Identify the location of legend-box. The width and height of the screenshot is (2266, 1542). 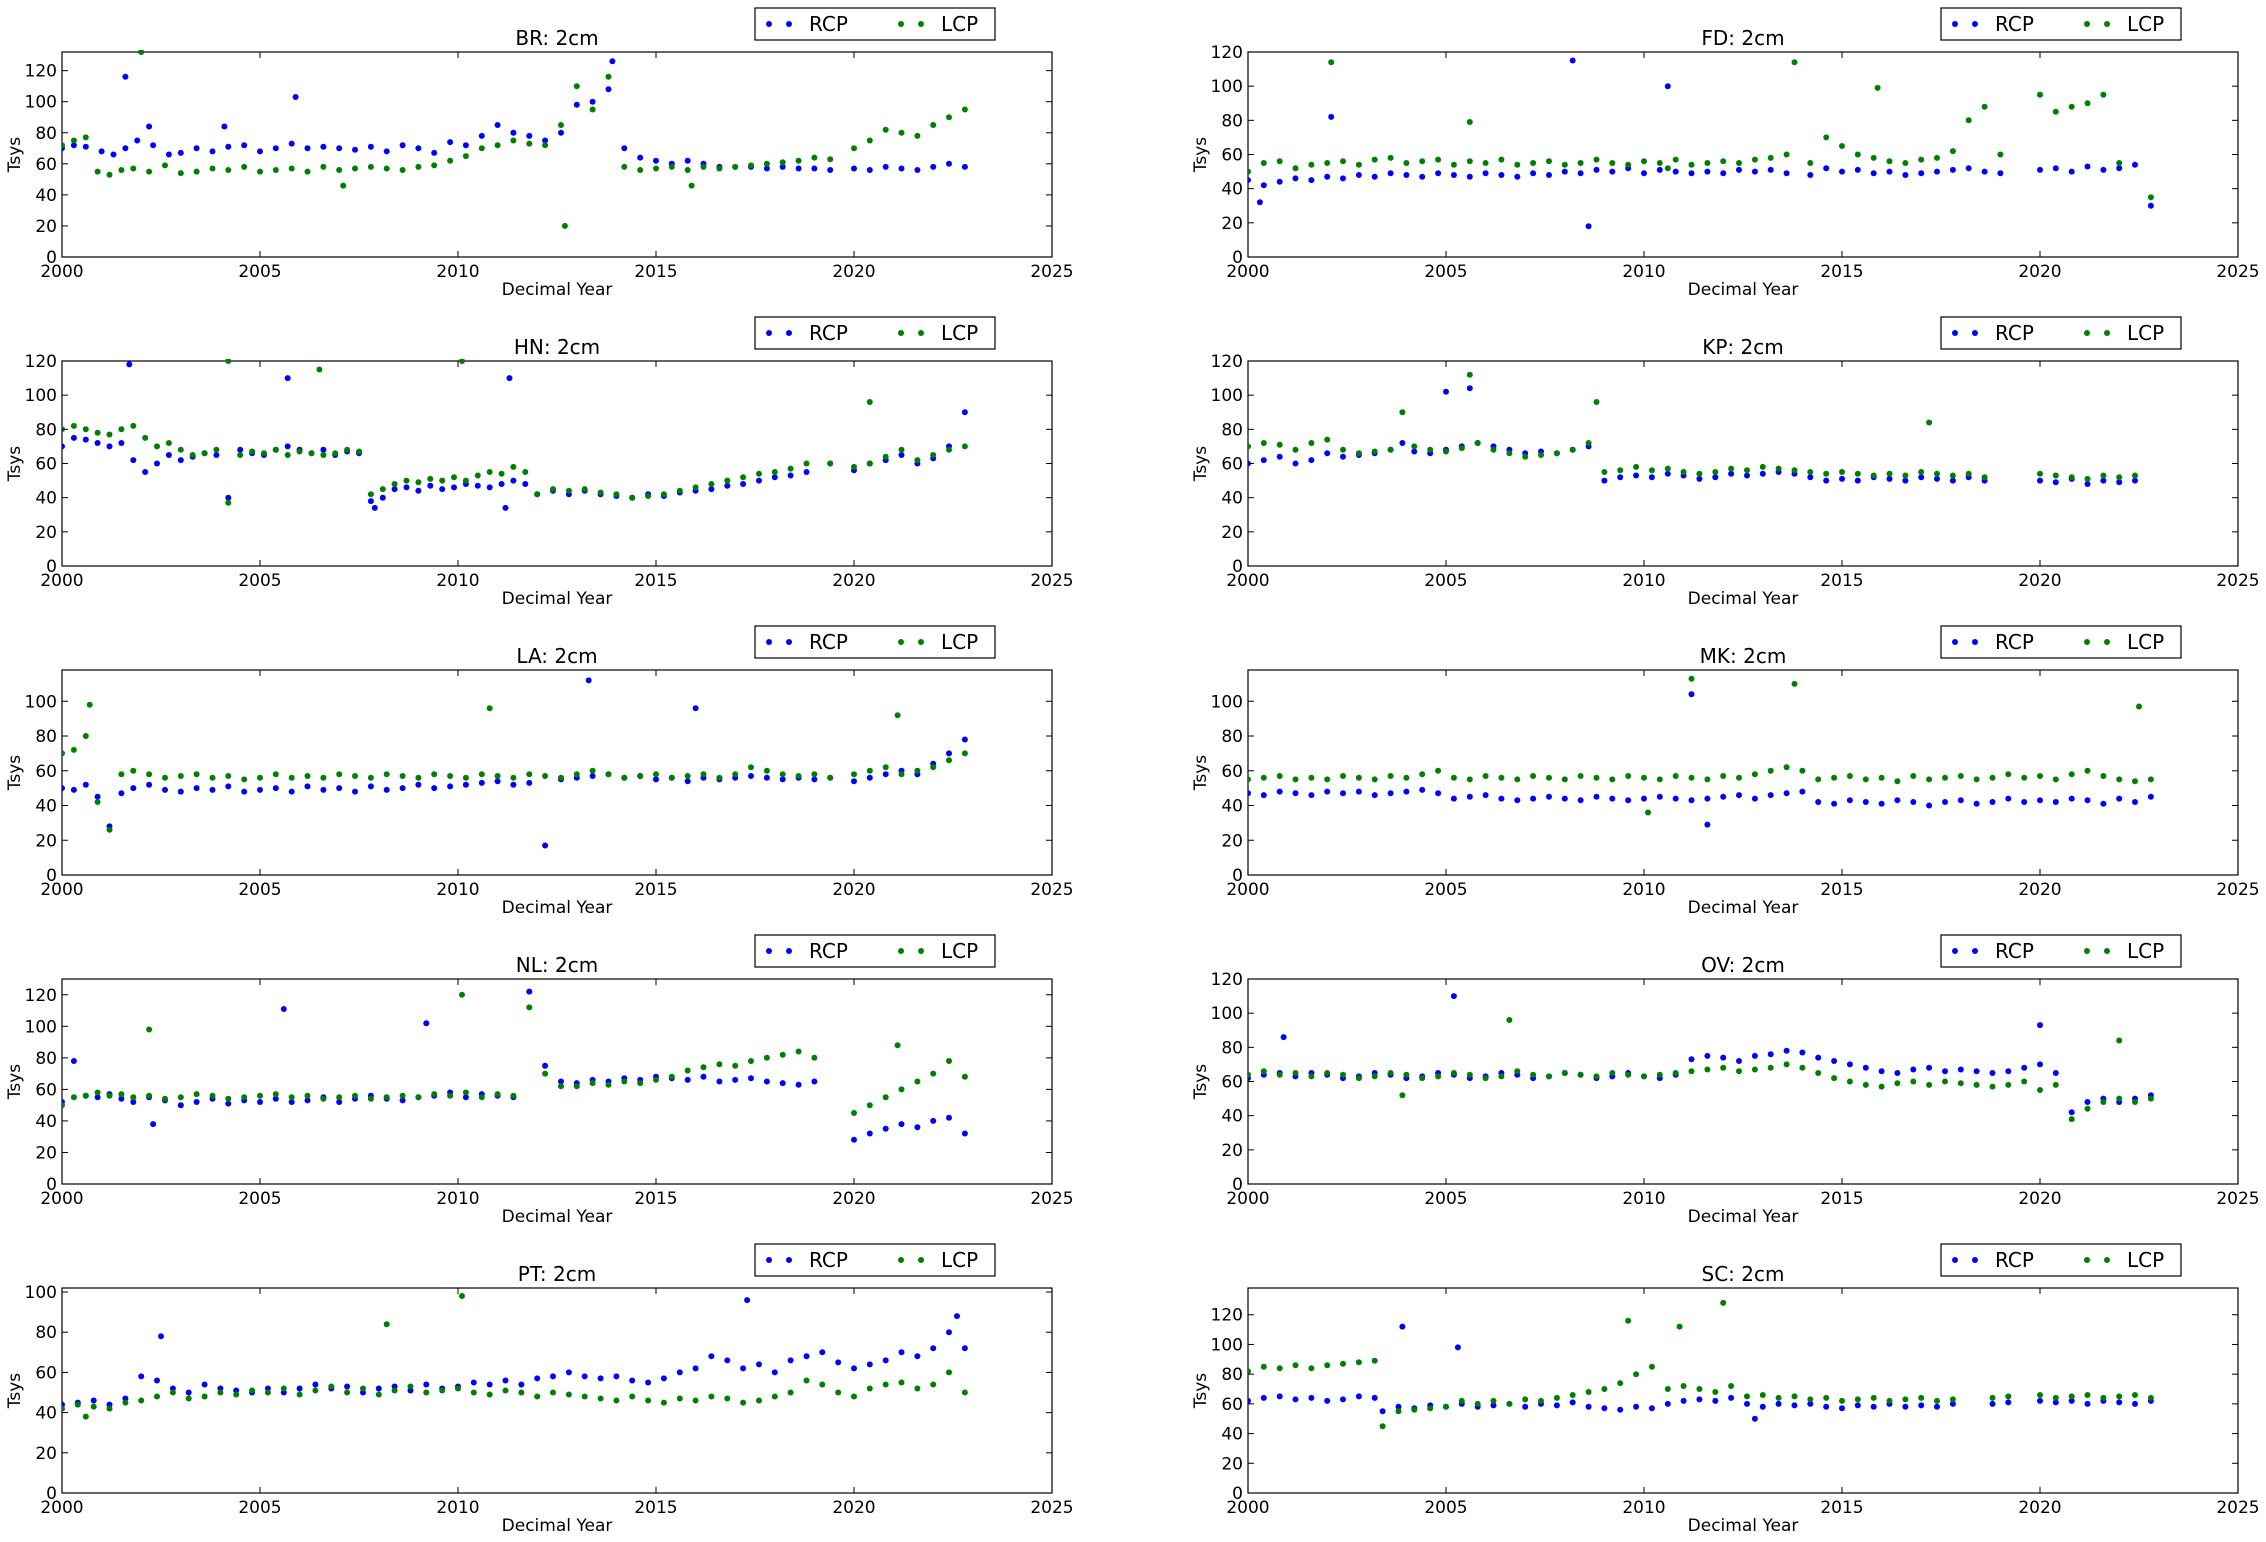
(2061, 951).